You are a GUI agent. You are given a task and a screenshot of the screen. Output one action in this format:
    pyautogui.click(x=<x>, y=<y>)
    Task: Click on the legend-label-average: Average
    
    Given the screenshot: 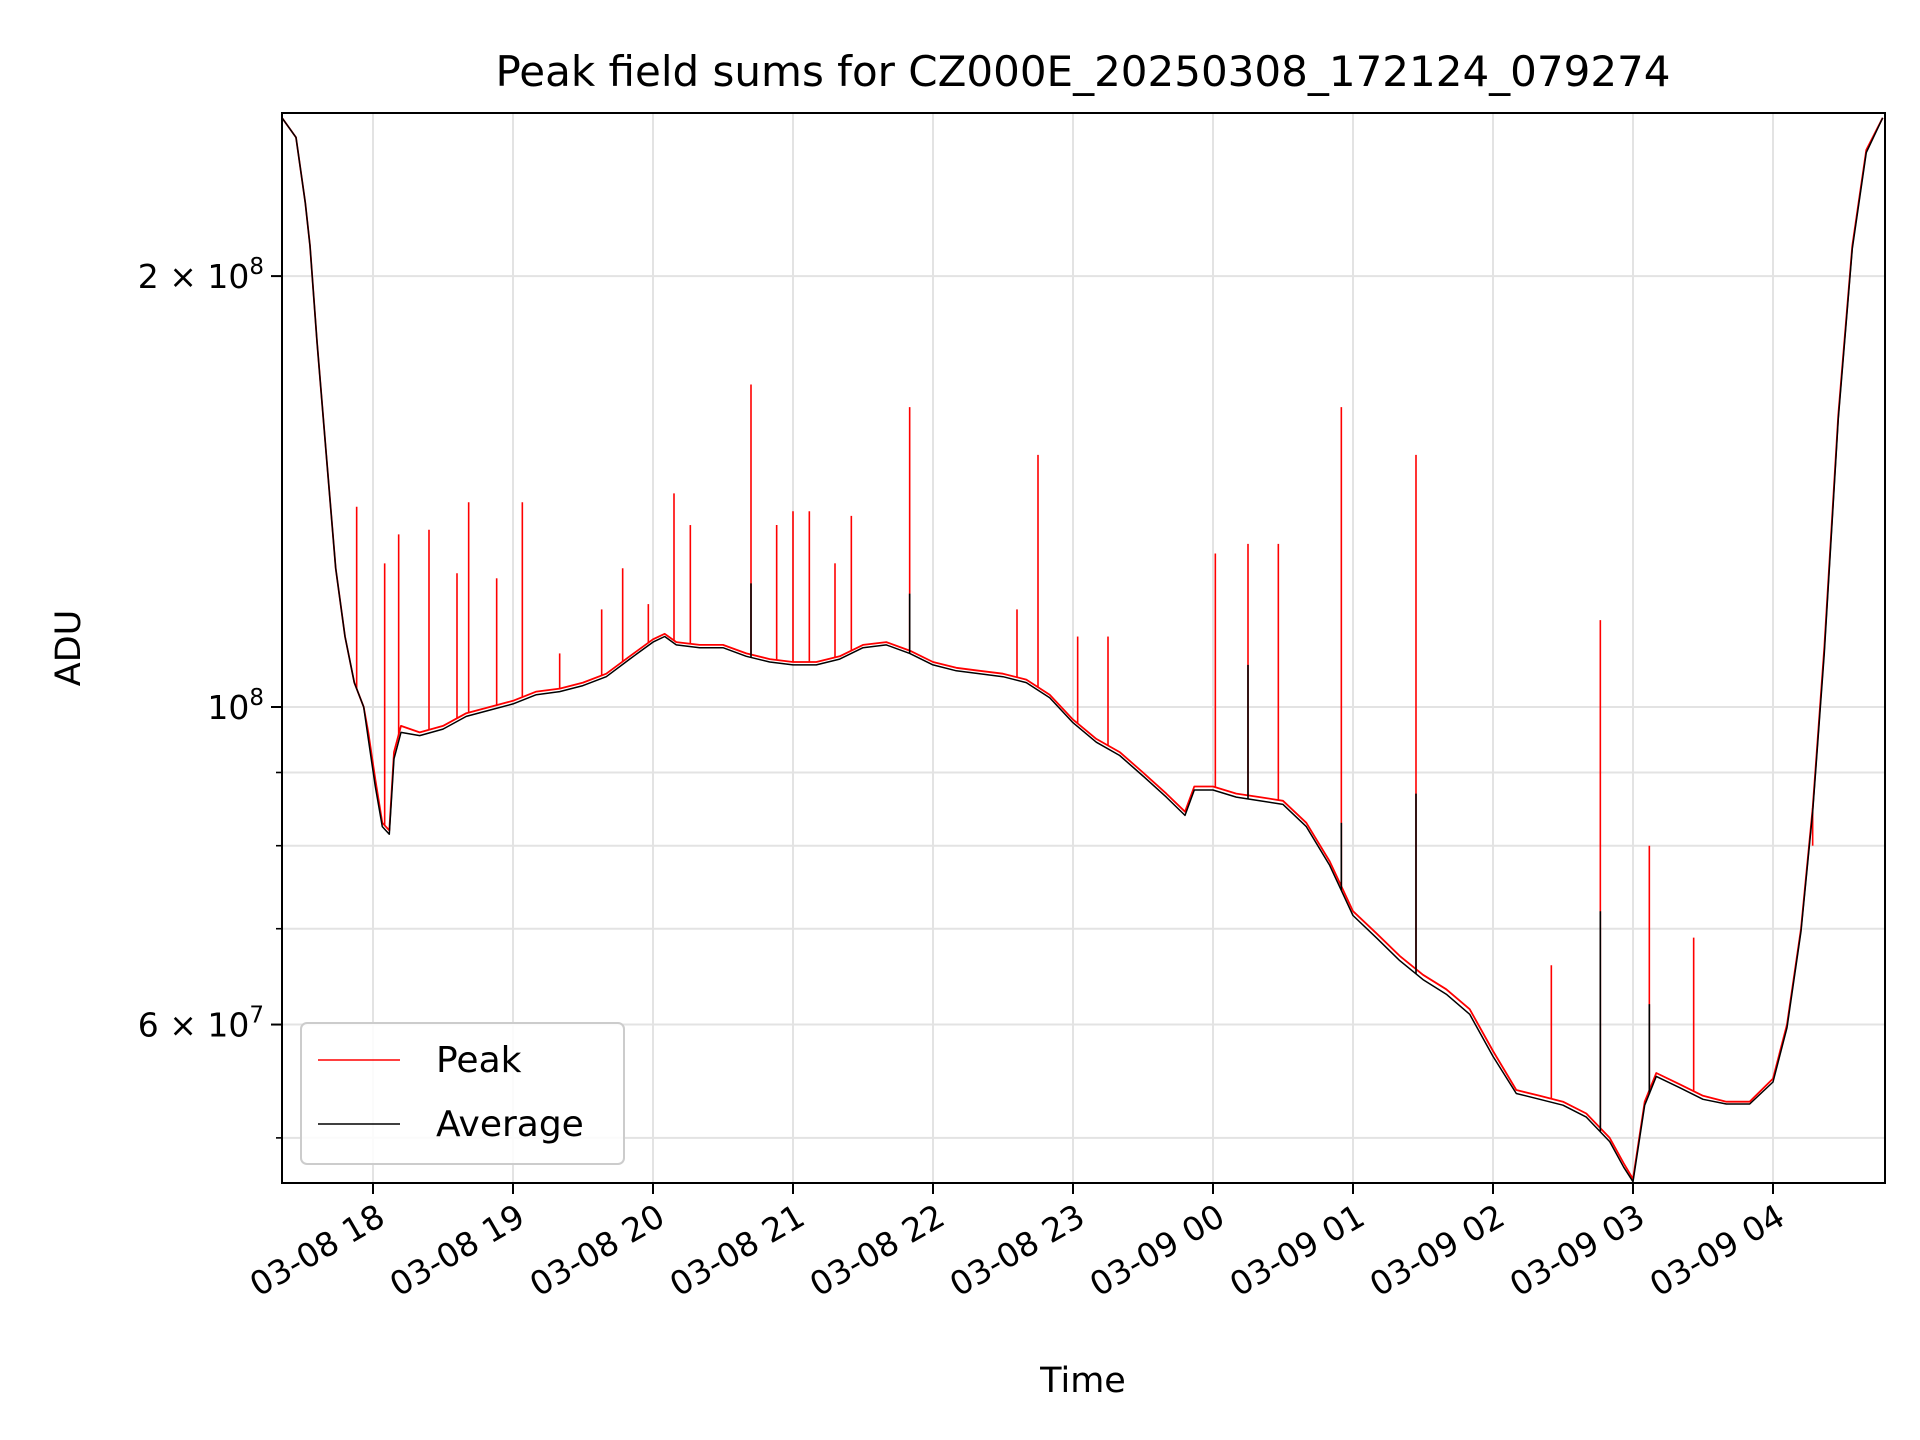 What is the action you would take?
    pyautogui.click(x=510, y=1124)
    